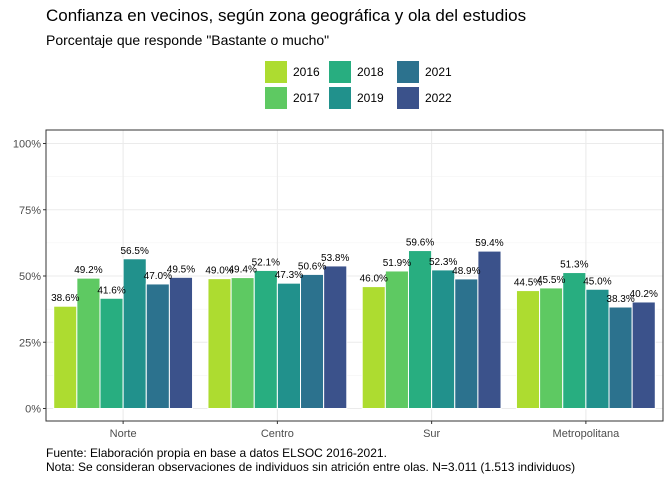  What do you see at coordinates (574, 265) in the screenshot?
I see `data-label: 51.3%` at bounding box center [574, 265].